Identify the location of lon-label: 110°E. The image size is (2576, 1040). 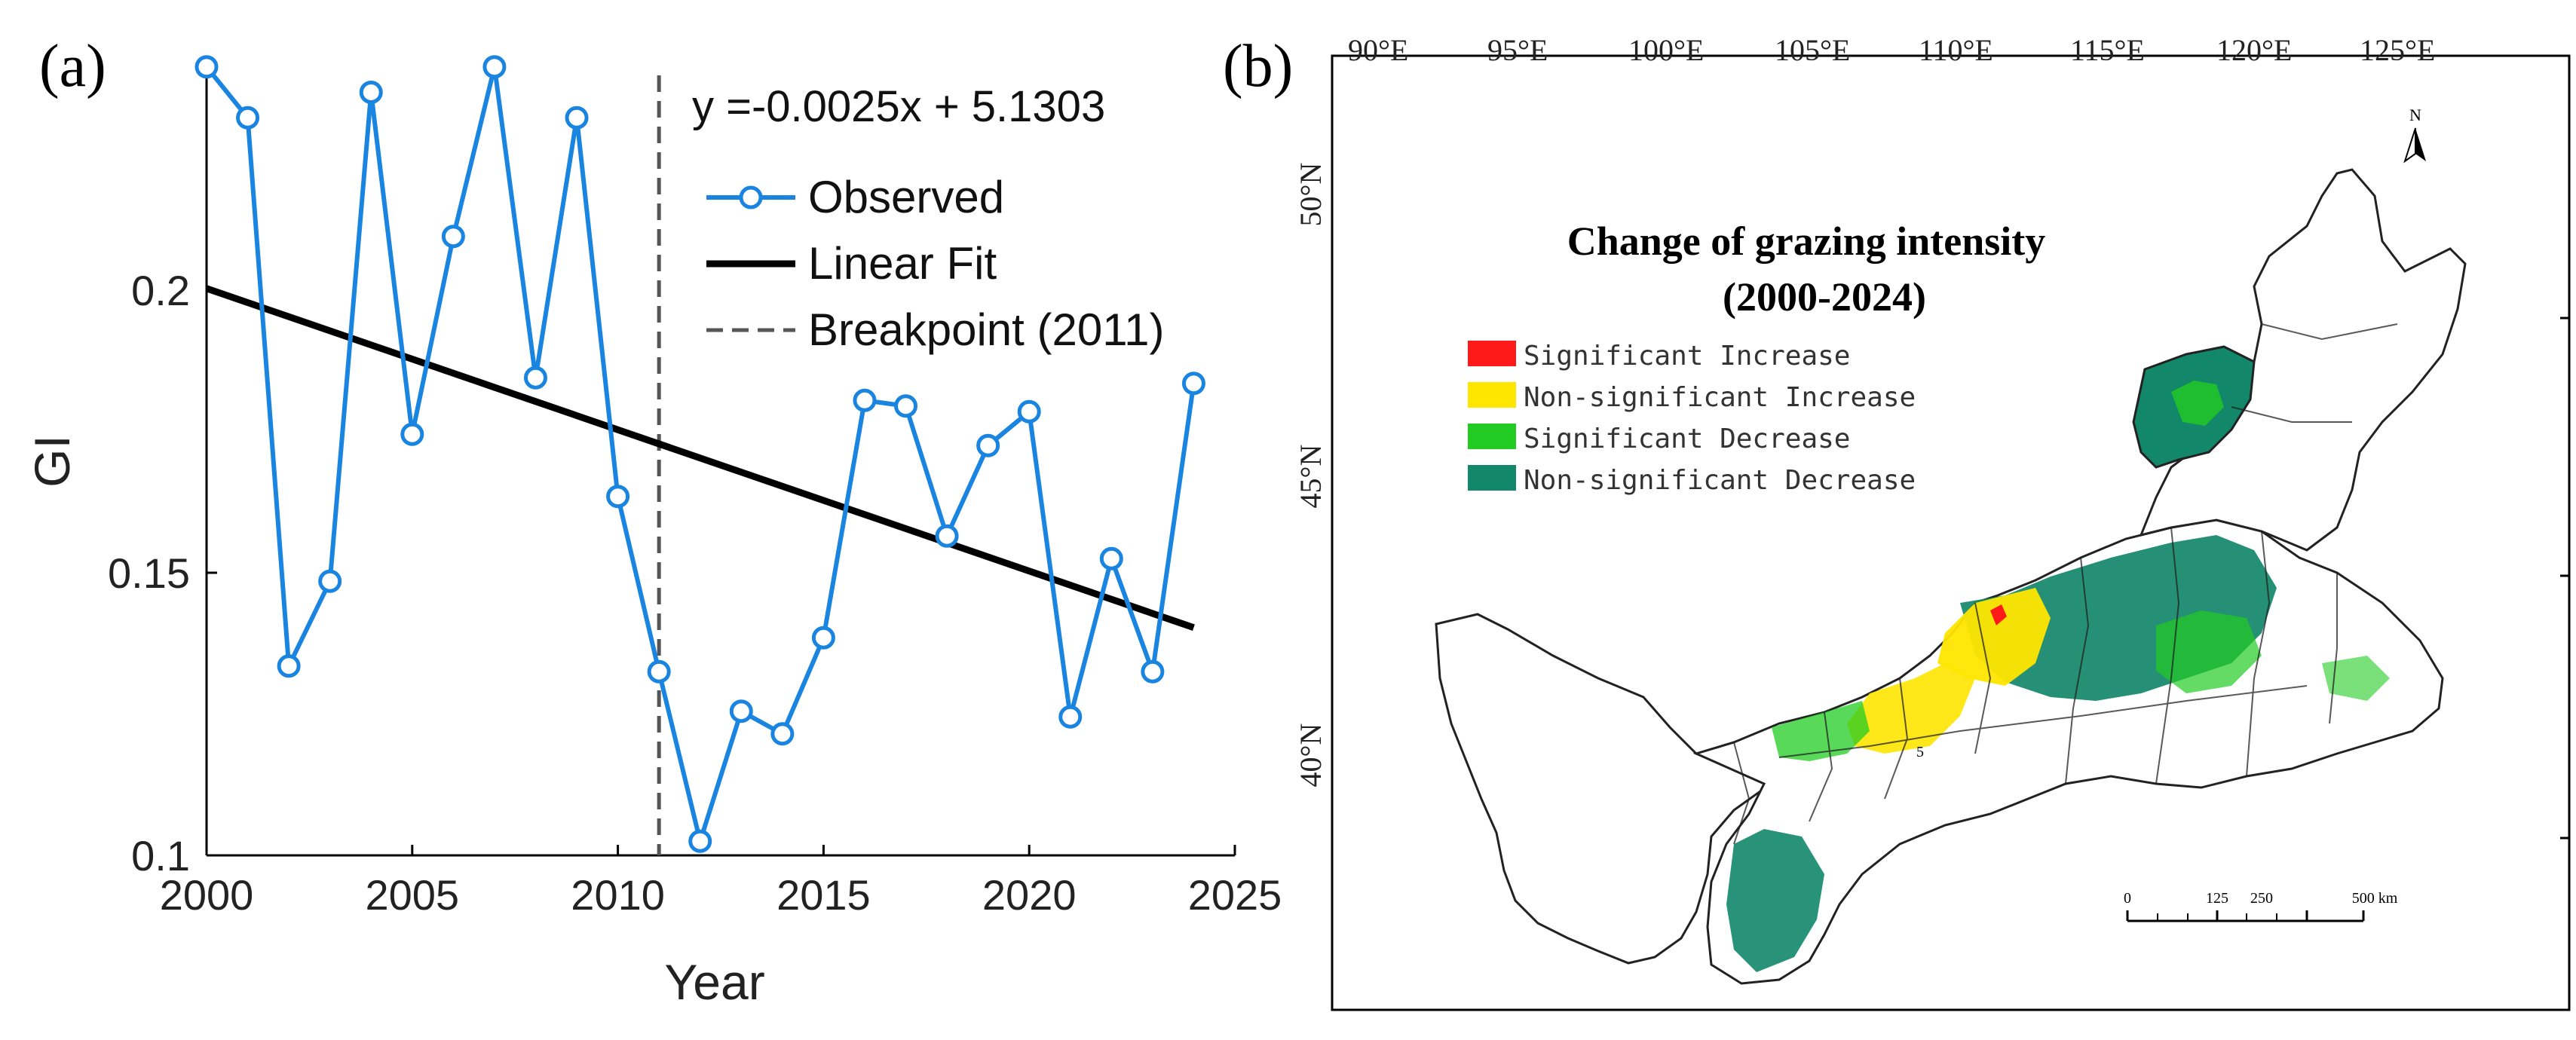
(1956, 50).